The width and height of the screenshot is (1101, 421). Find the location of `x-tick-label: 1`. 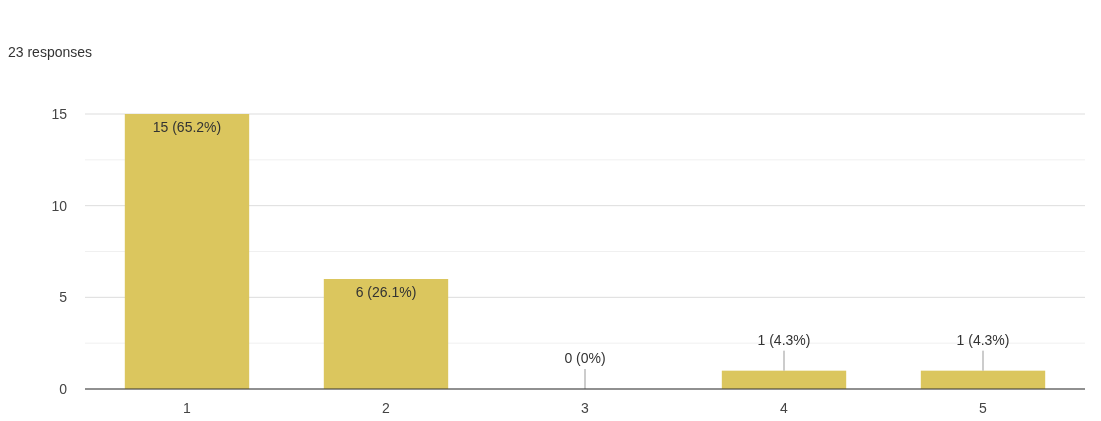

x-tick-label: 1 is located at coordinates (187, 408).